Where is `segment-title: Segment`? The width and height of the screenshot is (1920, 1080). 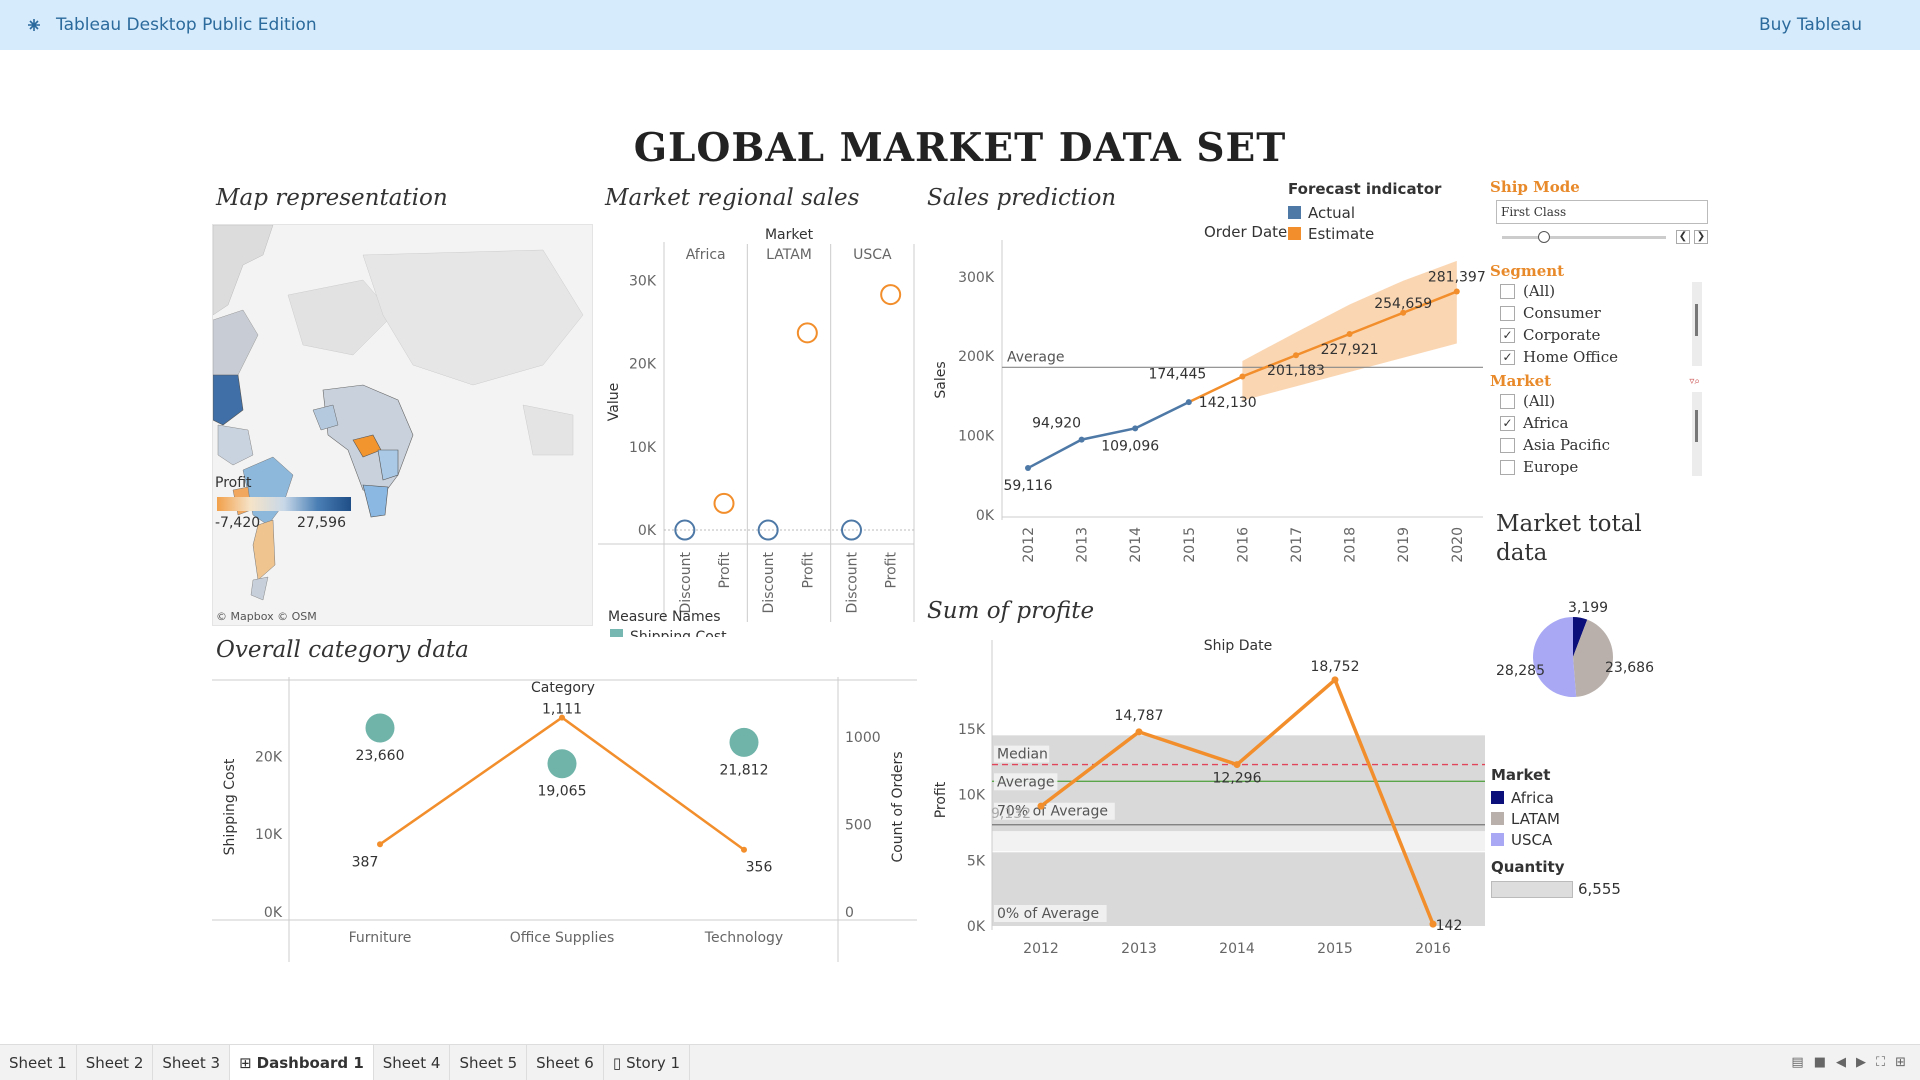
segment-title: Segment is located at coordinates (1527, 271).